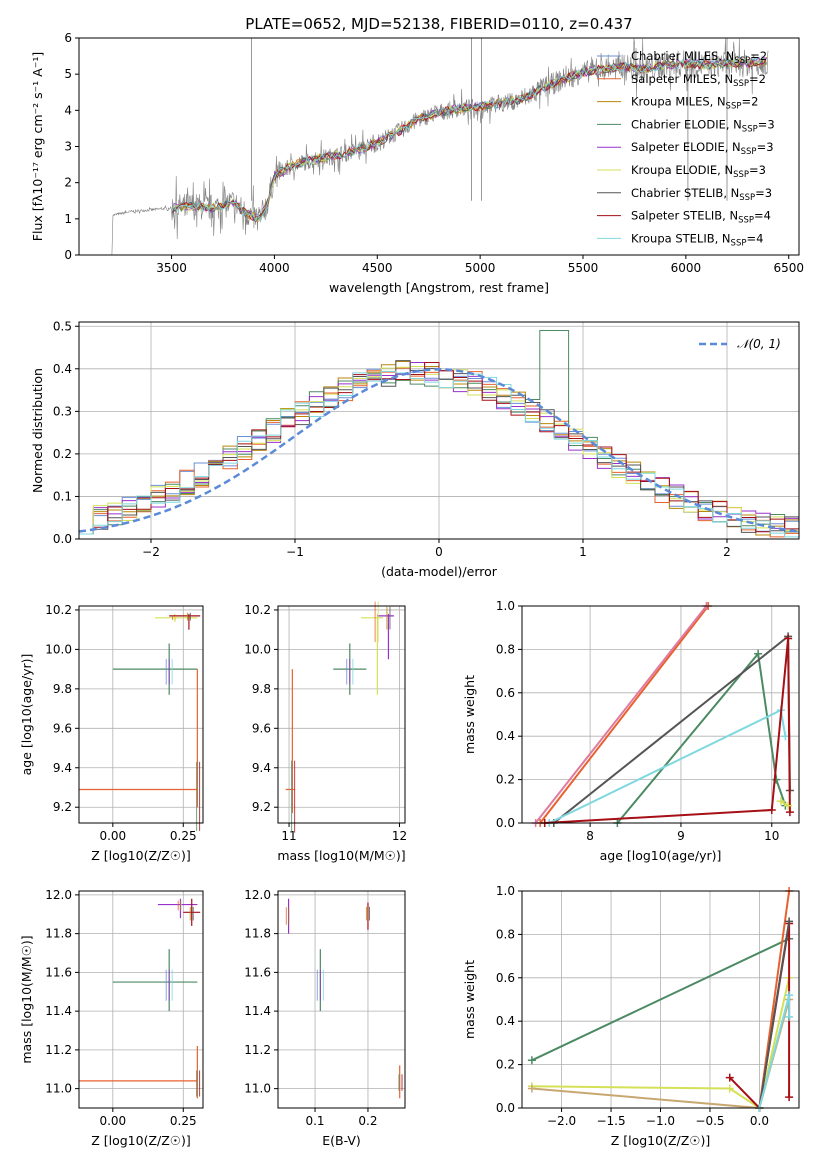 Image resolution: width=819 pixels, height=1170 pixels. Describe the element at coordinates (377, 268) in the screenshot. I see `x-tick-label: 4500` at that location.